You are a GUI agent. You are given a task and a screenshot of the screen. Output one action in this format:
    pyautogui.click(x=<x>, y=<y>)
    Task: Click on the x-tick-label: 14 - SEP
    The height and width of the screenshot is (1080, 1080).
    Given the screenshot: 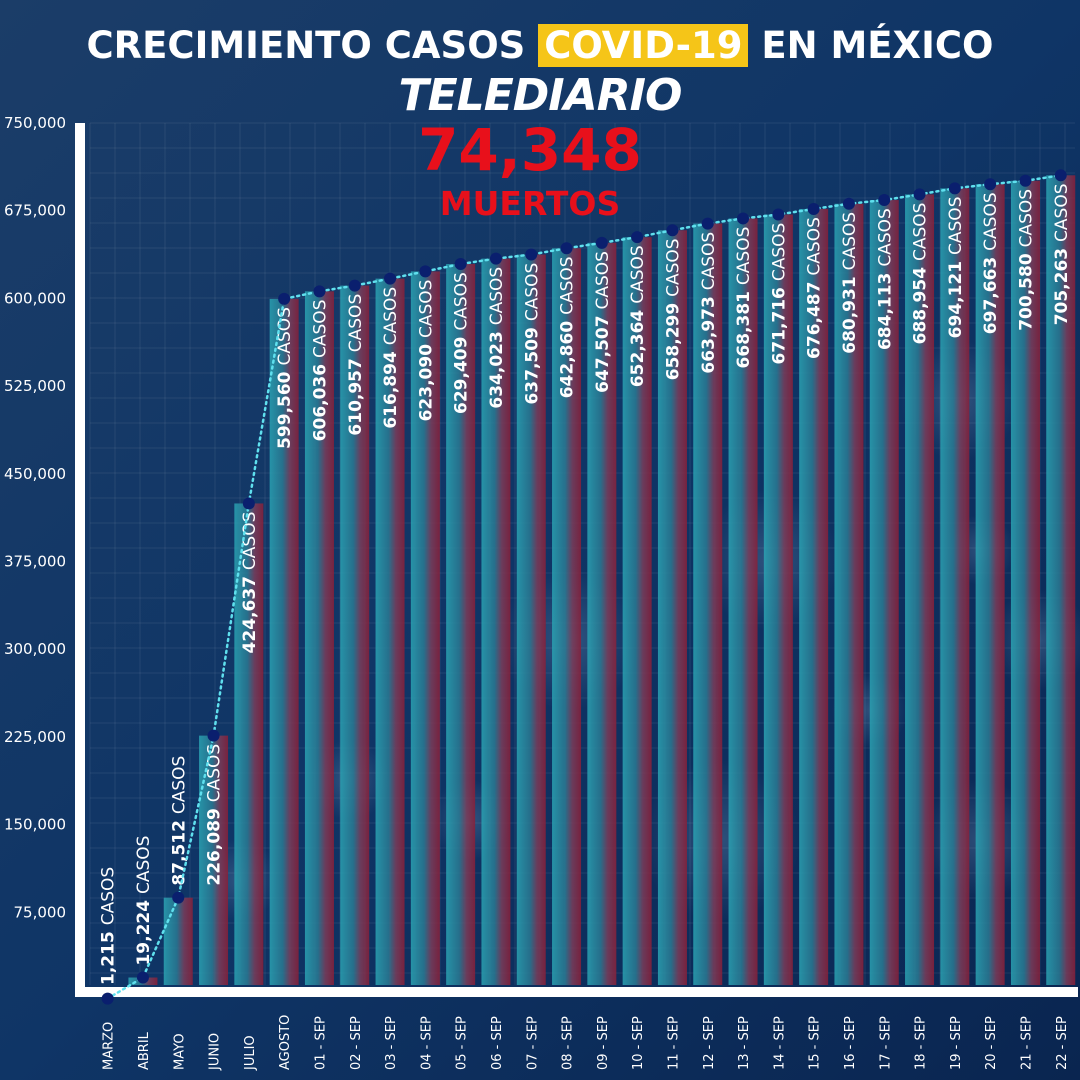 What is the action you would take?
    pyautogui.click(x=779, y=1043)
    